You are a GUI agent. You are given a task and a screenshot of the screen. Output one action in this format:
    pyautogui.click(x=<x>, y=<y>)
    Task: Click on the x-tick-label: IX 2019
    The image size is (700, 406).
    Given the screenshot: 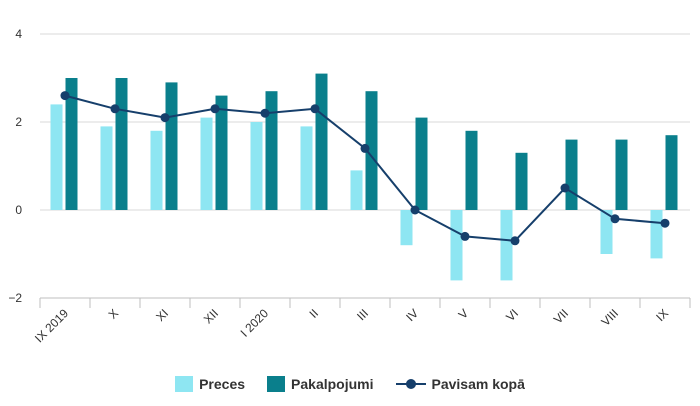 What is the action you would take?
    pyautogui.click(x=51, y=325)
    